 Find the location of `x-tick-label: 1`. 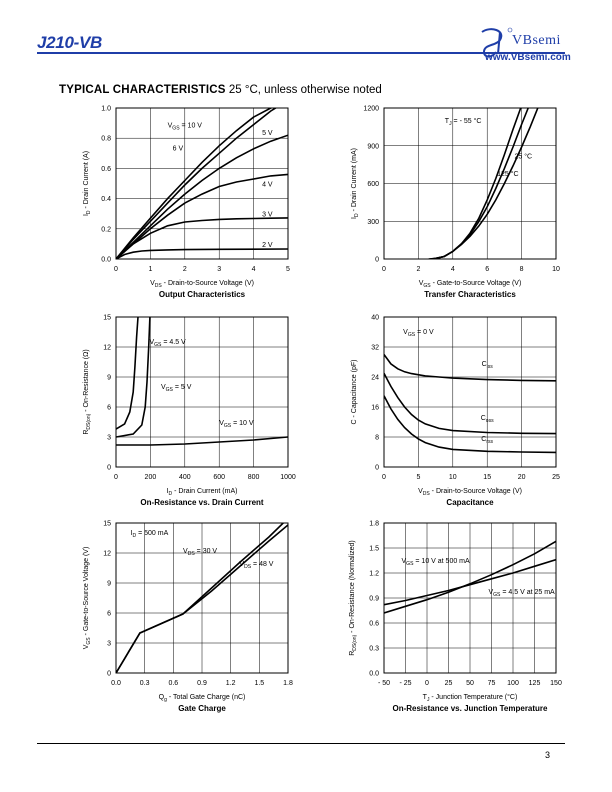

x-tick-label: 1 is located at coordinates (150, 269).